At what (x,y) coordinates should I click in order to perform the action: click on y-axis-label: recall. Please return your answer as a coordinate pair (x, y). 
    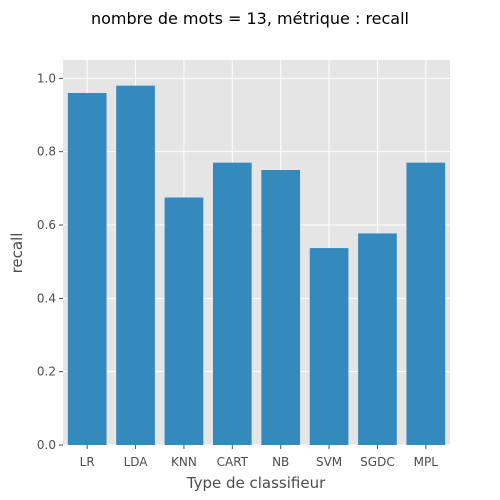
    Looking at the image, I should click on (17, 253).